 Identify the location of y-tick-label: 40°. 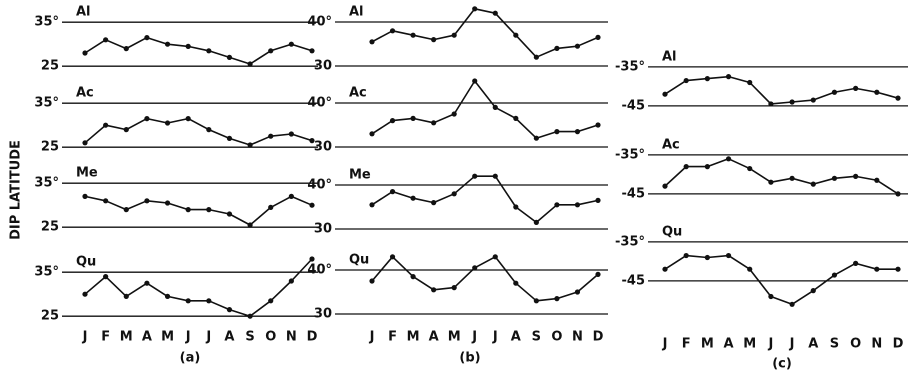
(319, 185).